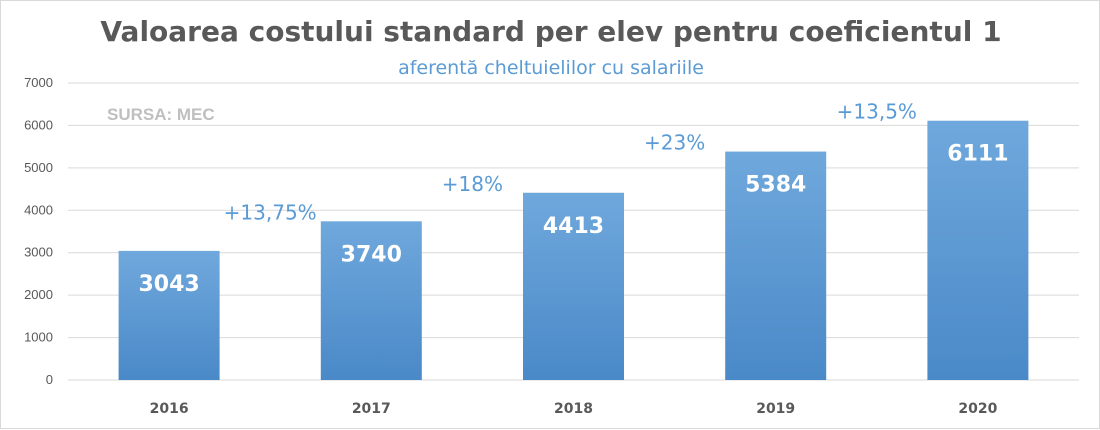 The image size is (1100, 430). Describe the element at coordinates (978, 250) in the screenshot. I see `bar-2020` at that location.